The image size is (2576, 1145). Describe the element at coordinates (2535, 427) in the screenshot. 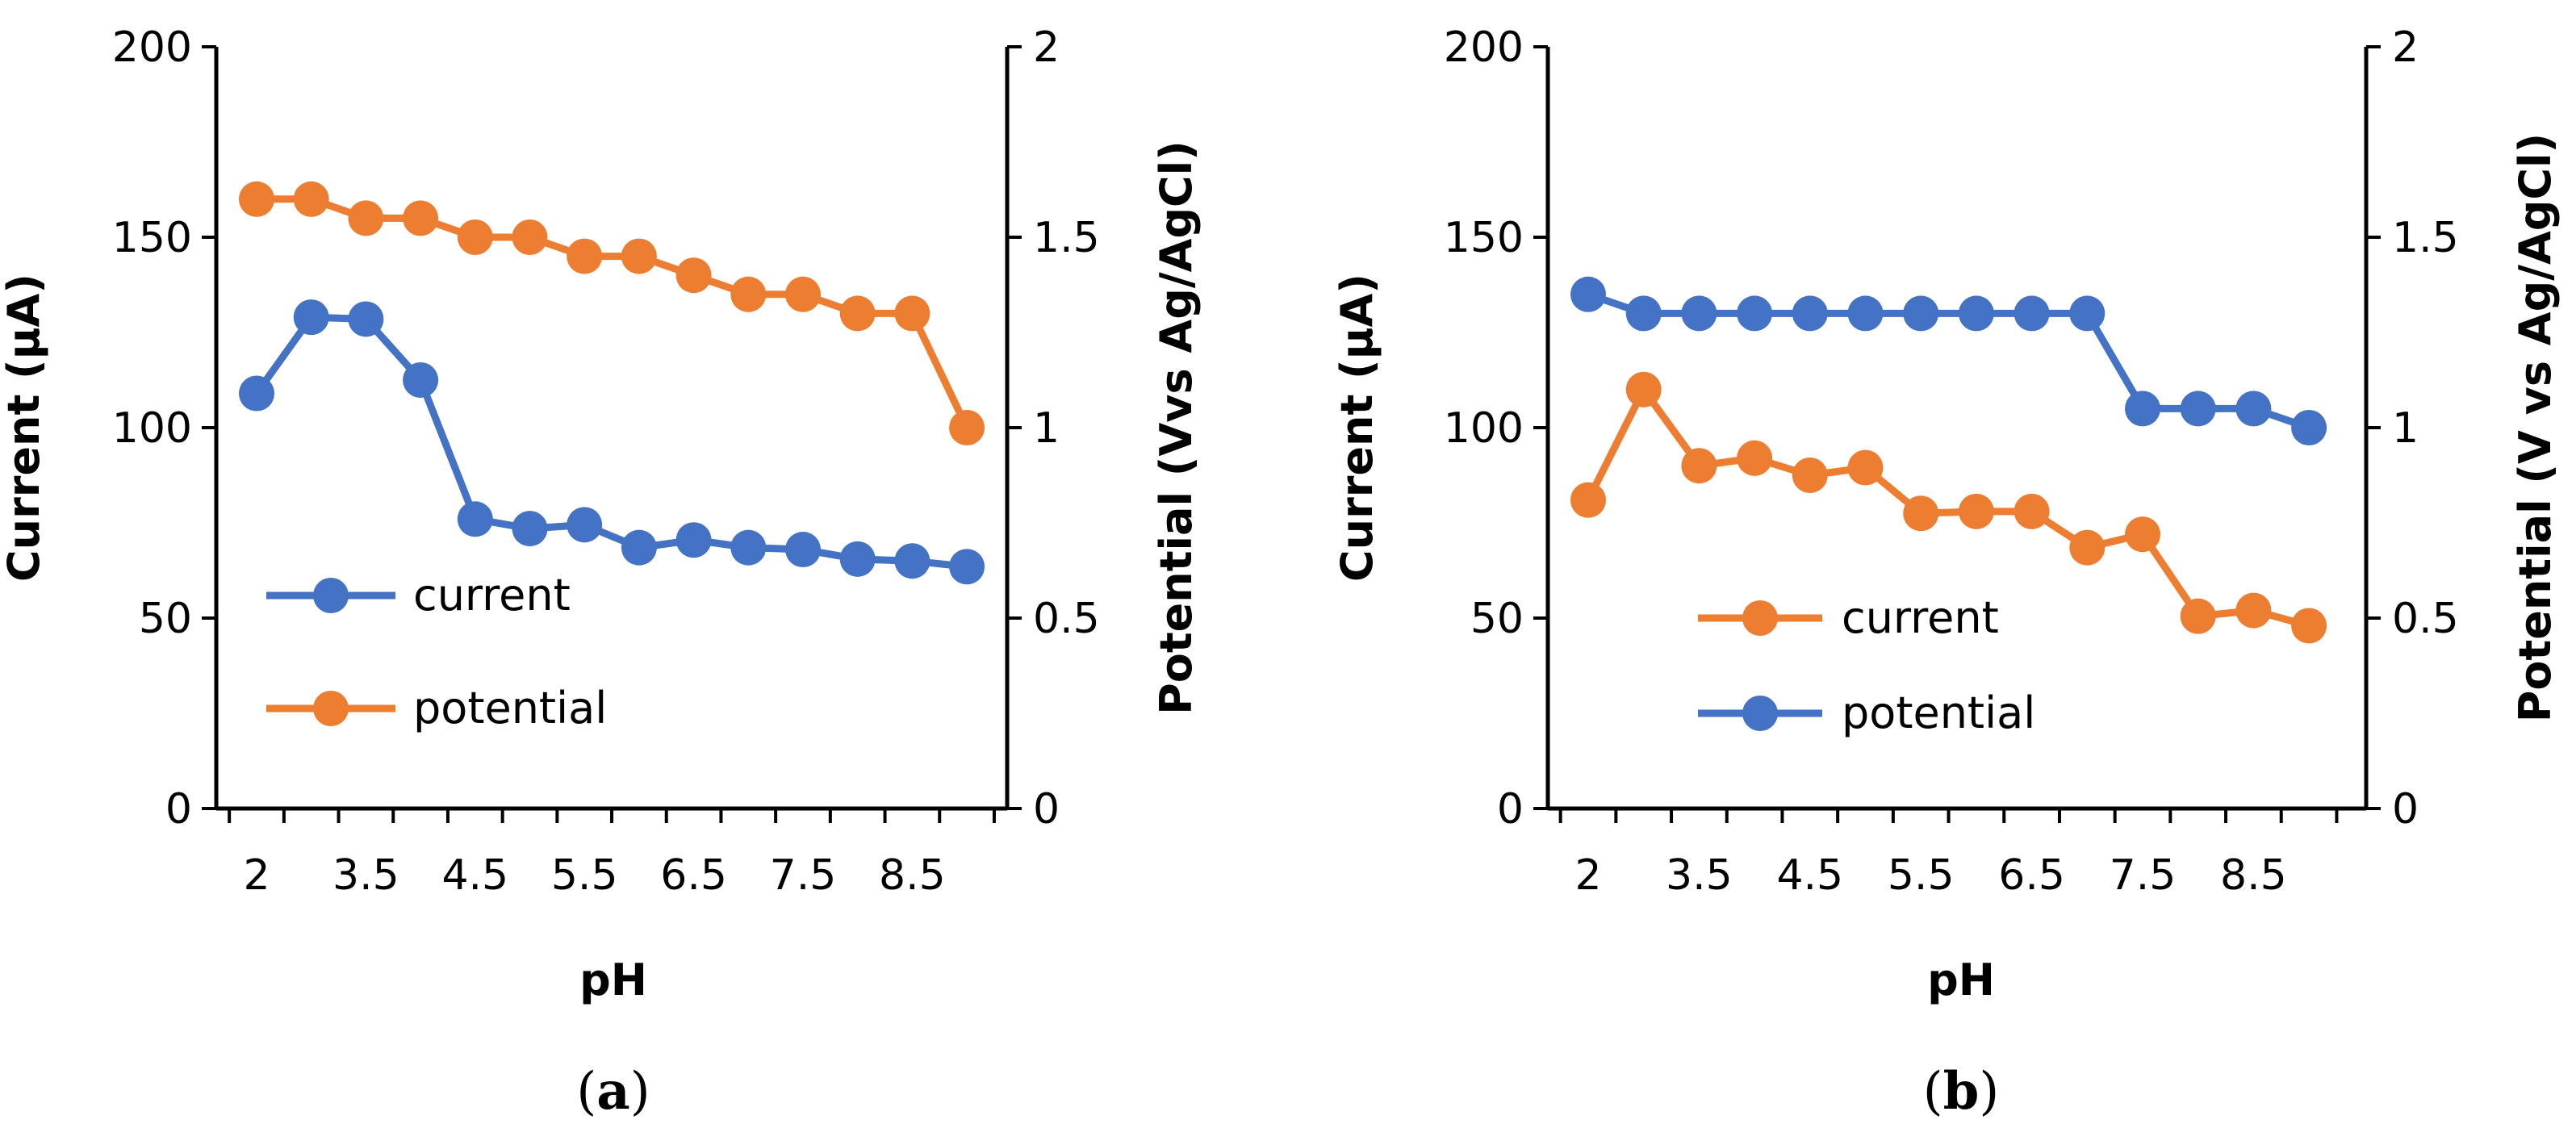

I see `right-y-axis-title: Potential (V vs Ag/AgCl)` at that location.